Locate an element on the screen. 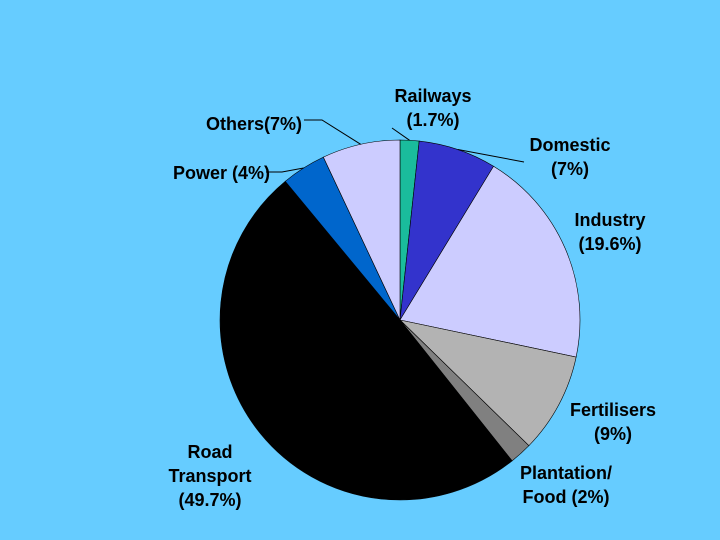 The width and height of the screenshot is (720, 540). slice-label-industry: Industry (19.6%) is located at coordinates (610, 232).